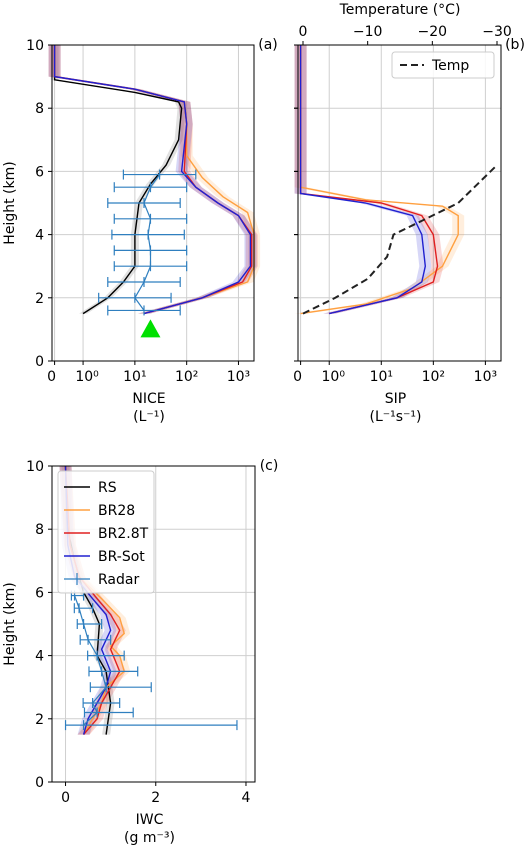 This screenshot has width=524, height=850. Describe the element at coordinates (148, 399) in the screenshot. I see `x-axis-label: NICE` at that location.